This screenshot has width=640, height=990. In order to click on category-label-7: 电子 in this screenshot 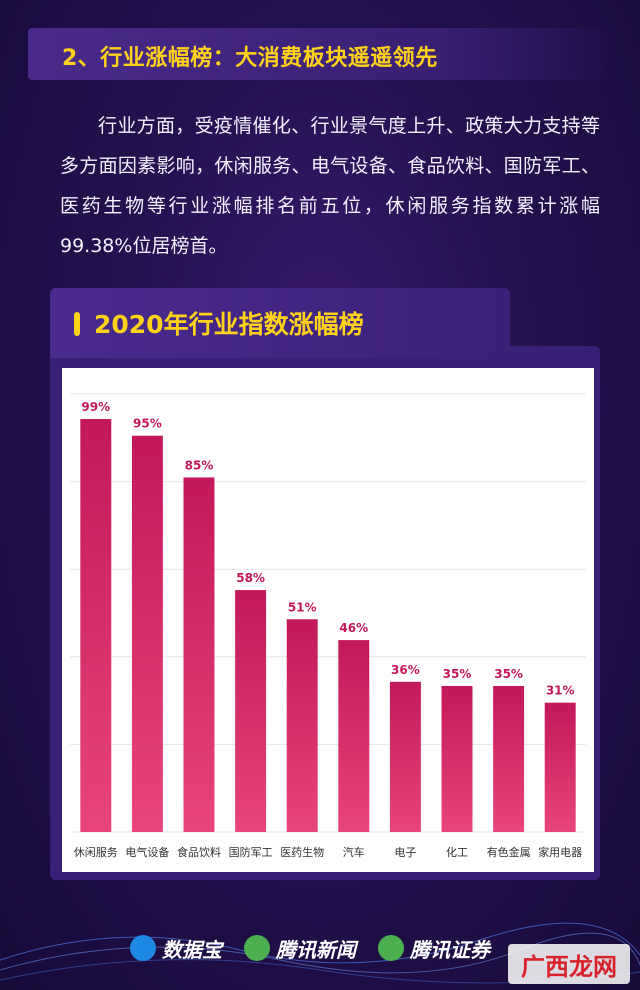, I will do `click(405, 852)`.